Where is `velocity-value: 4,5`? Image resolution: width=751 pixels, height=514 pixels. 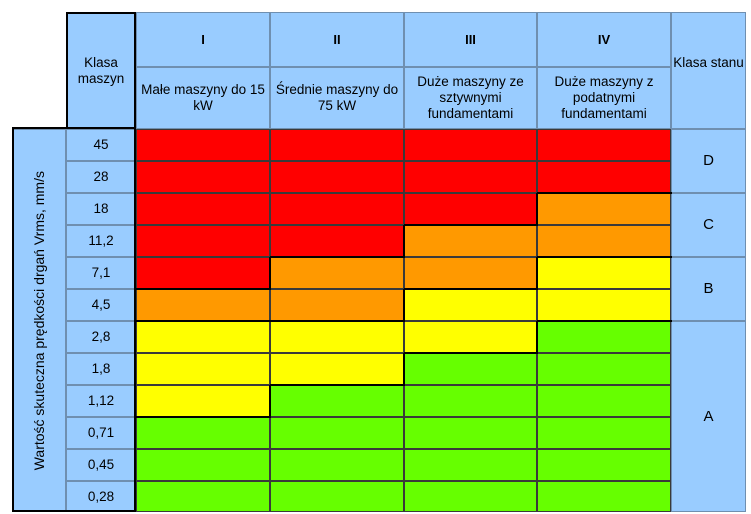
velocity-value: 4,5 is located at coordinates (101, 305).